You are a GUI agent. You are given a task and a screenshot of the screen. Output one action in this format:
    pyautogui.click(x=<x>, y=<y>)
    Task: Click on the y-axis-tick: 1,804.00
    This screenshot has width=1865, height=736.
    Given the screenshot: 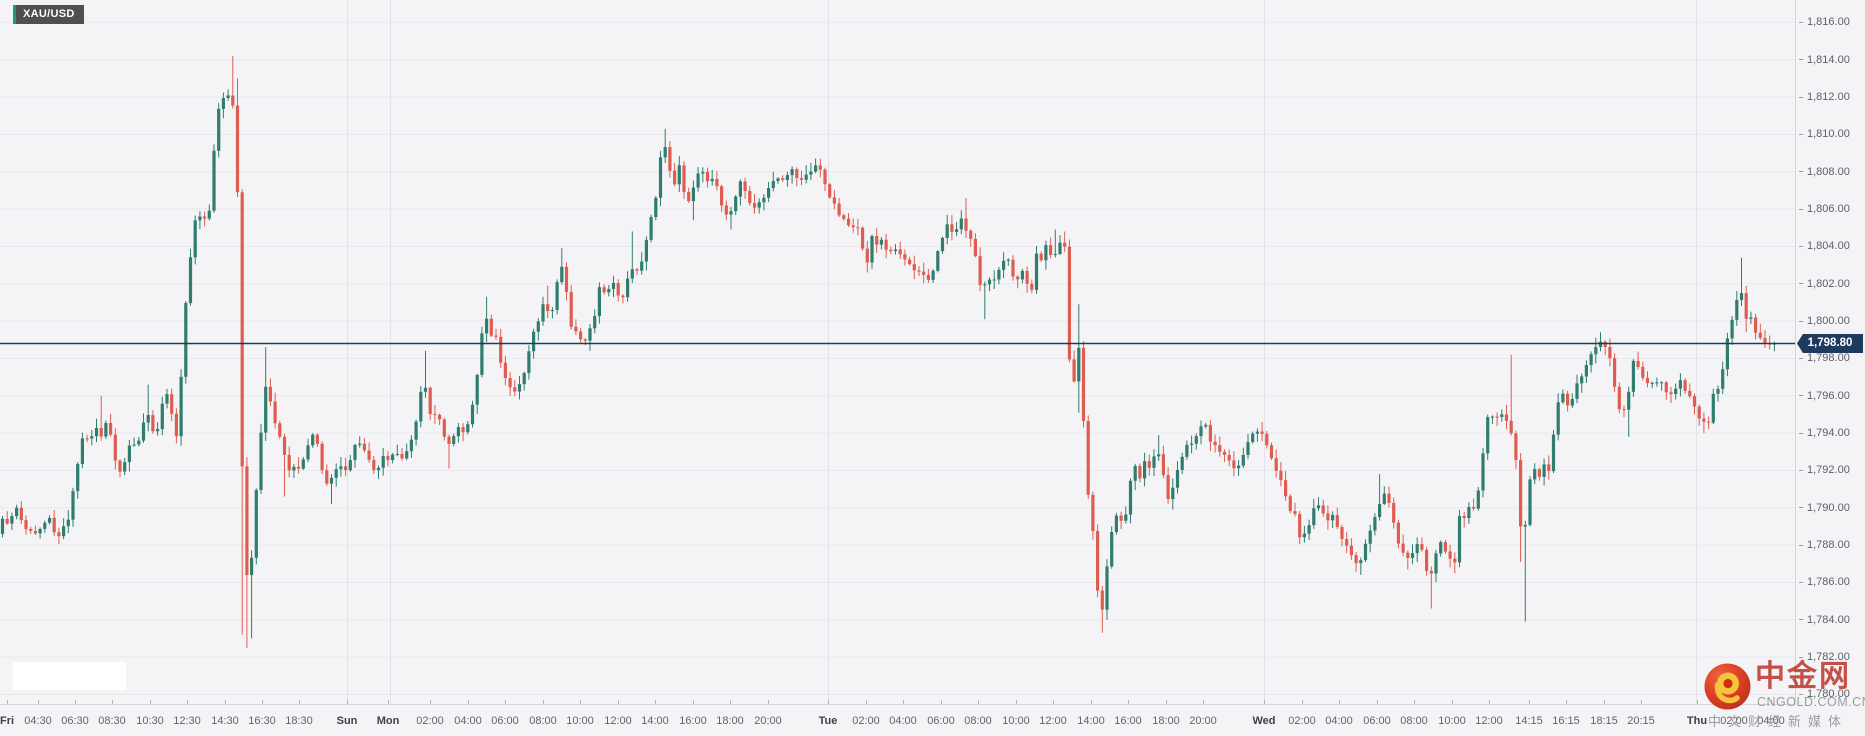 What is the action you would take?
    pyautogui.click(x=1831, y=246)
    